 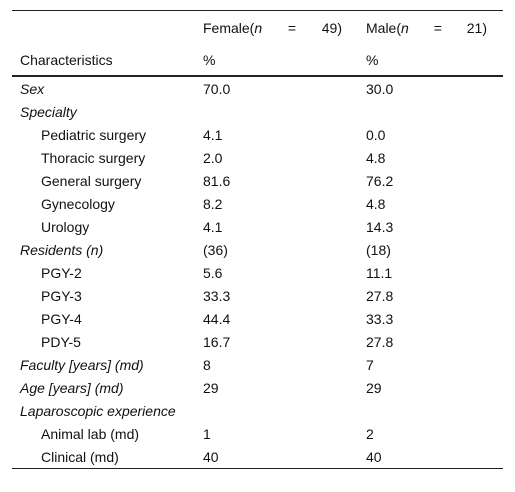 What do you see at coordinates (380, 318) in the screenshot?
I see `male-value: 33.3` at bounding box center [380, 318].